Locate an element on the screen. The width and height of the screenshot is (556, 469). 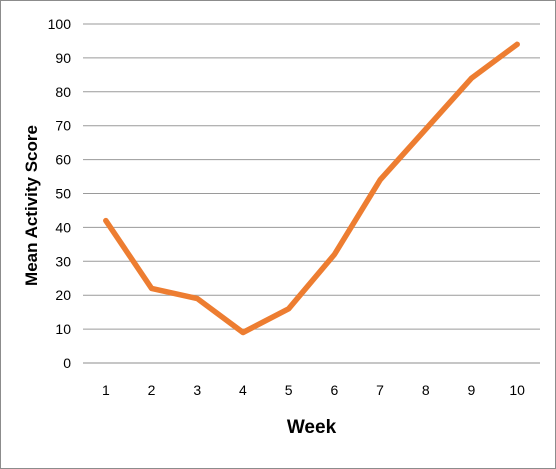
y-tick-label: 10 is located at coordinates (63, 329).